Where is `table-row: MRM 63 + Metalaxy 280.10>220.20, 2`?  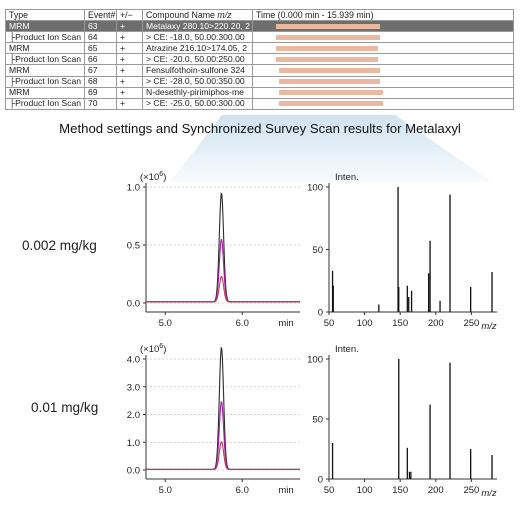
table-row: MRM 63 + Metalaxy 280.10>220.20, 2 is located at coordinates (259, 26).